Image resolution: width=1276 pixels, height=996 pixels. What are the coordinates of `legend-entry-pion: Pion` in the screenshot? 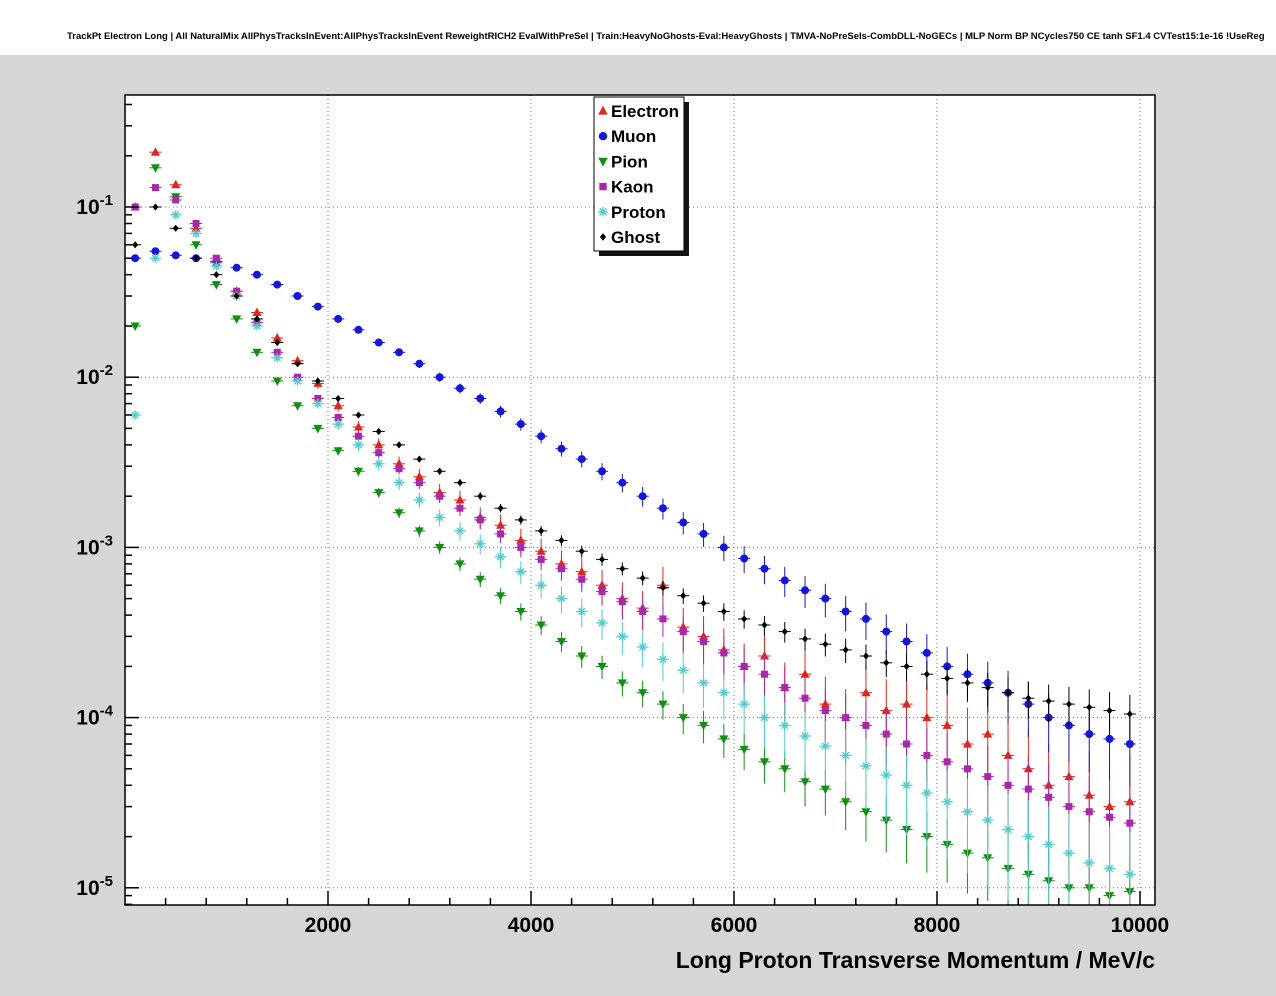 It's located at (623, 161).